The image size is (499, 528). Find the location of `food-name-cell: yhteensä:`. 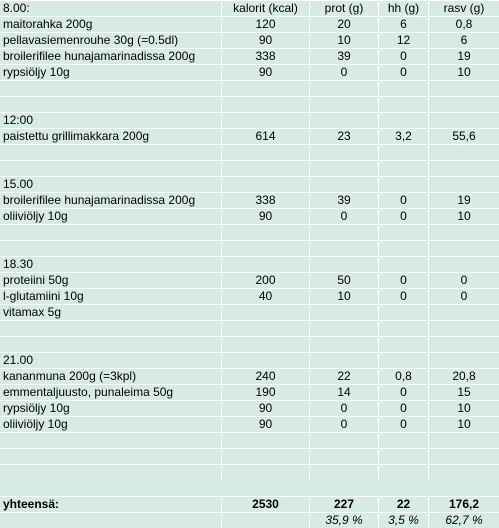

food-name-cell: yhteensä: is located at coordinates (111, 504).